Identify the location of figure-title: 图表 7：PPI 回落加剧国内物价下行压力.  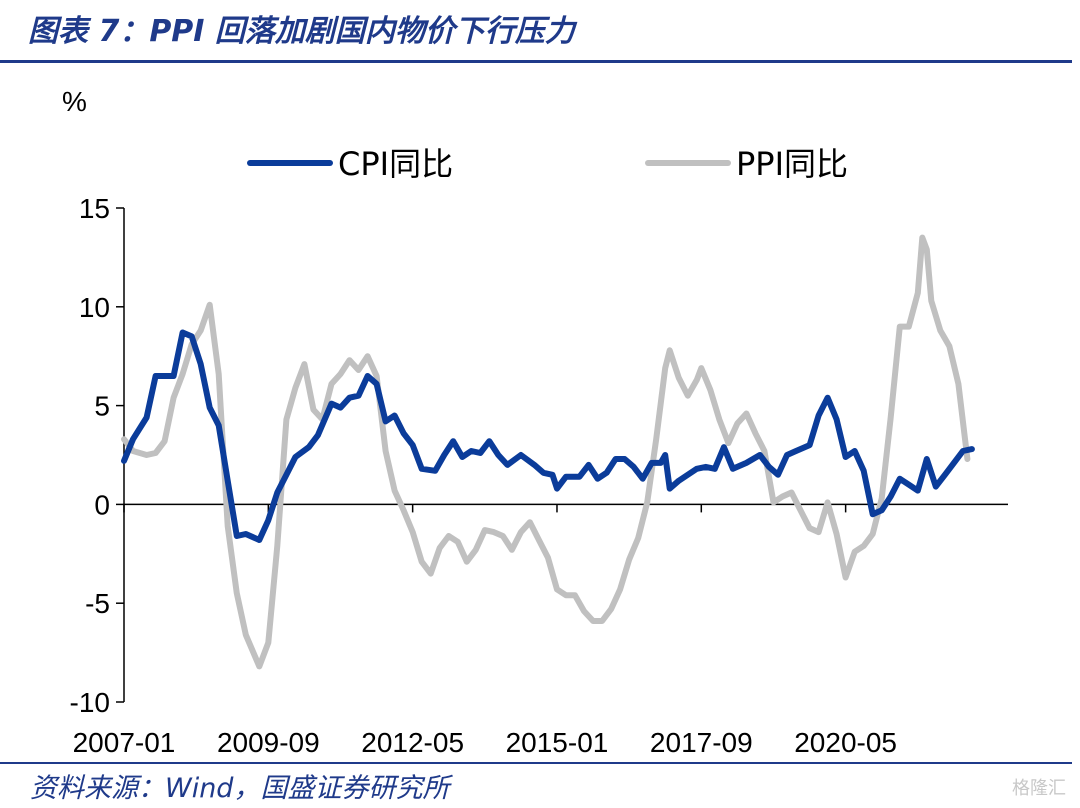
(301, 31).